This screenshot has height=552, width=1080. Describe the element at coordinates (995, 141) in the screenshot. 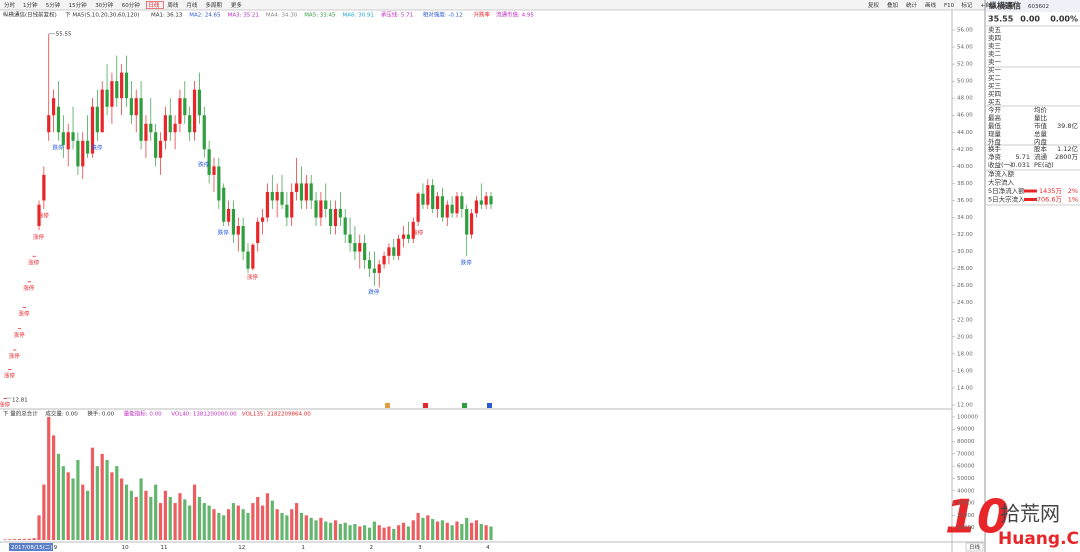

I see `stat-label: 外盘` at that location.